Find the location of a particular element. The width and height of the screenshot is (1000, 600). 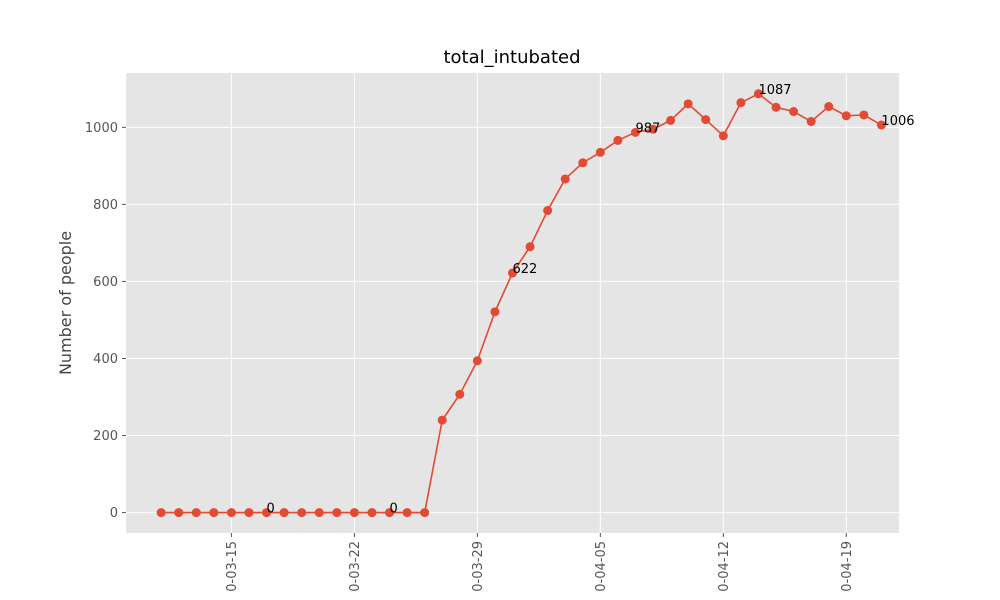

y-tick-label: 200 is located at coordinates (105, 436).